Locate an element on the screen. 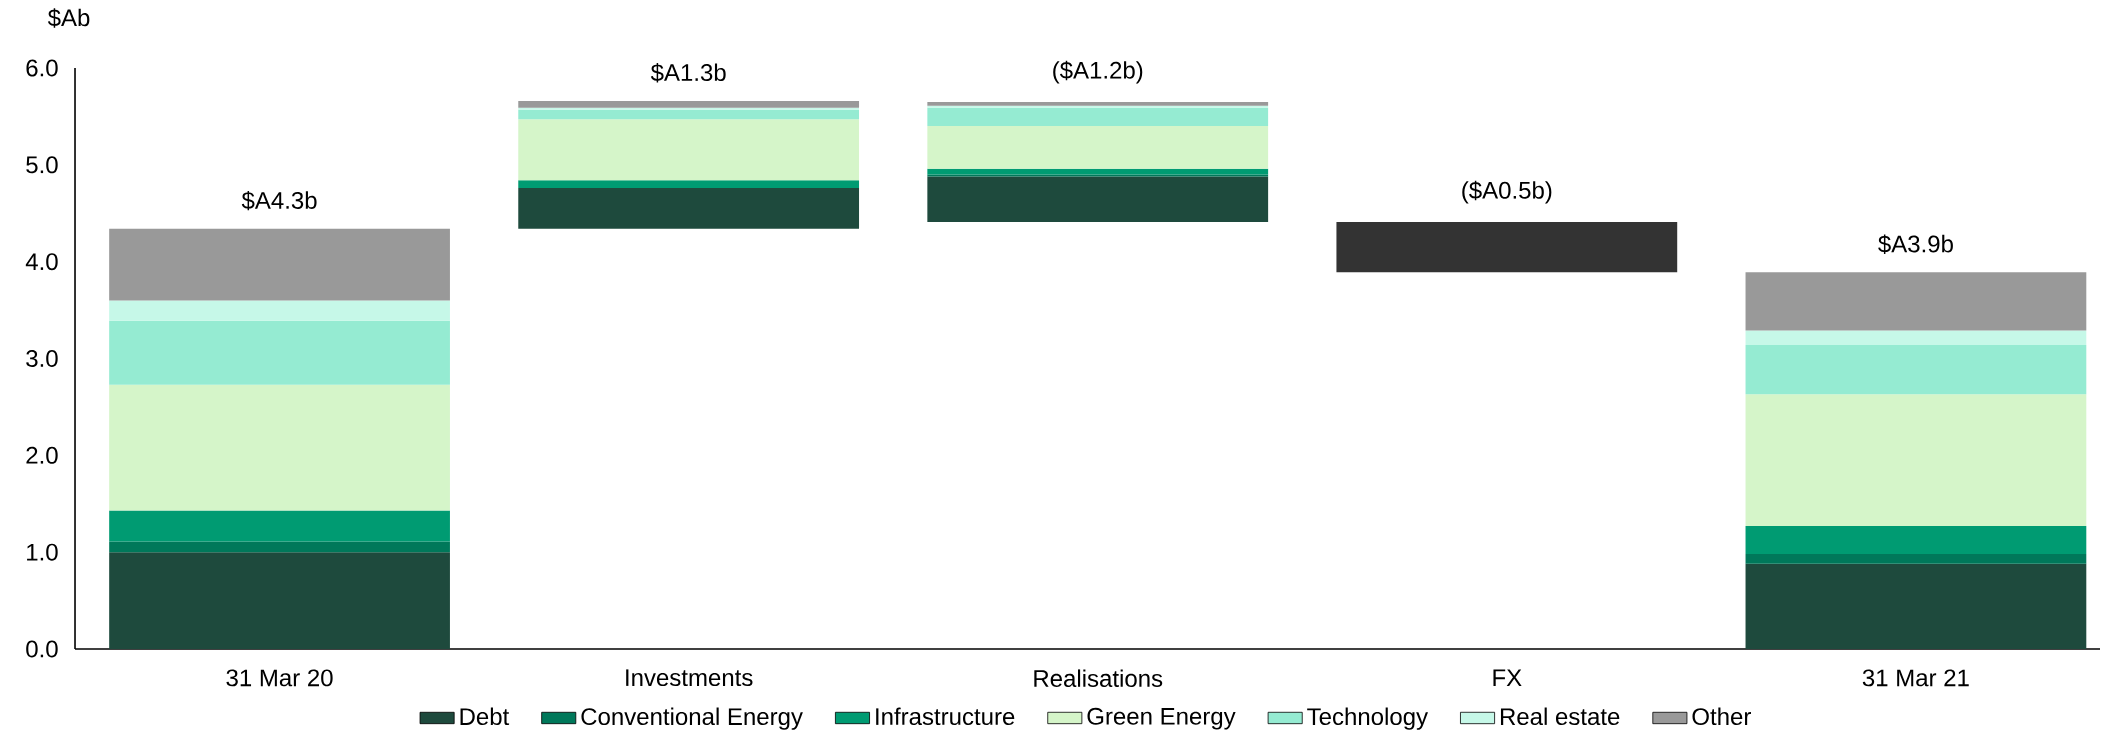 This screenshot has height=753, width=2102. y-tick-label: 0.0 is located at coordinates (42, 649).